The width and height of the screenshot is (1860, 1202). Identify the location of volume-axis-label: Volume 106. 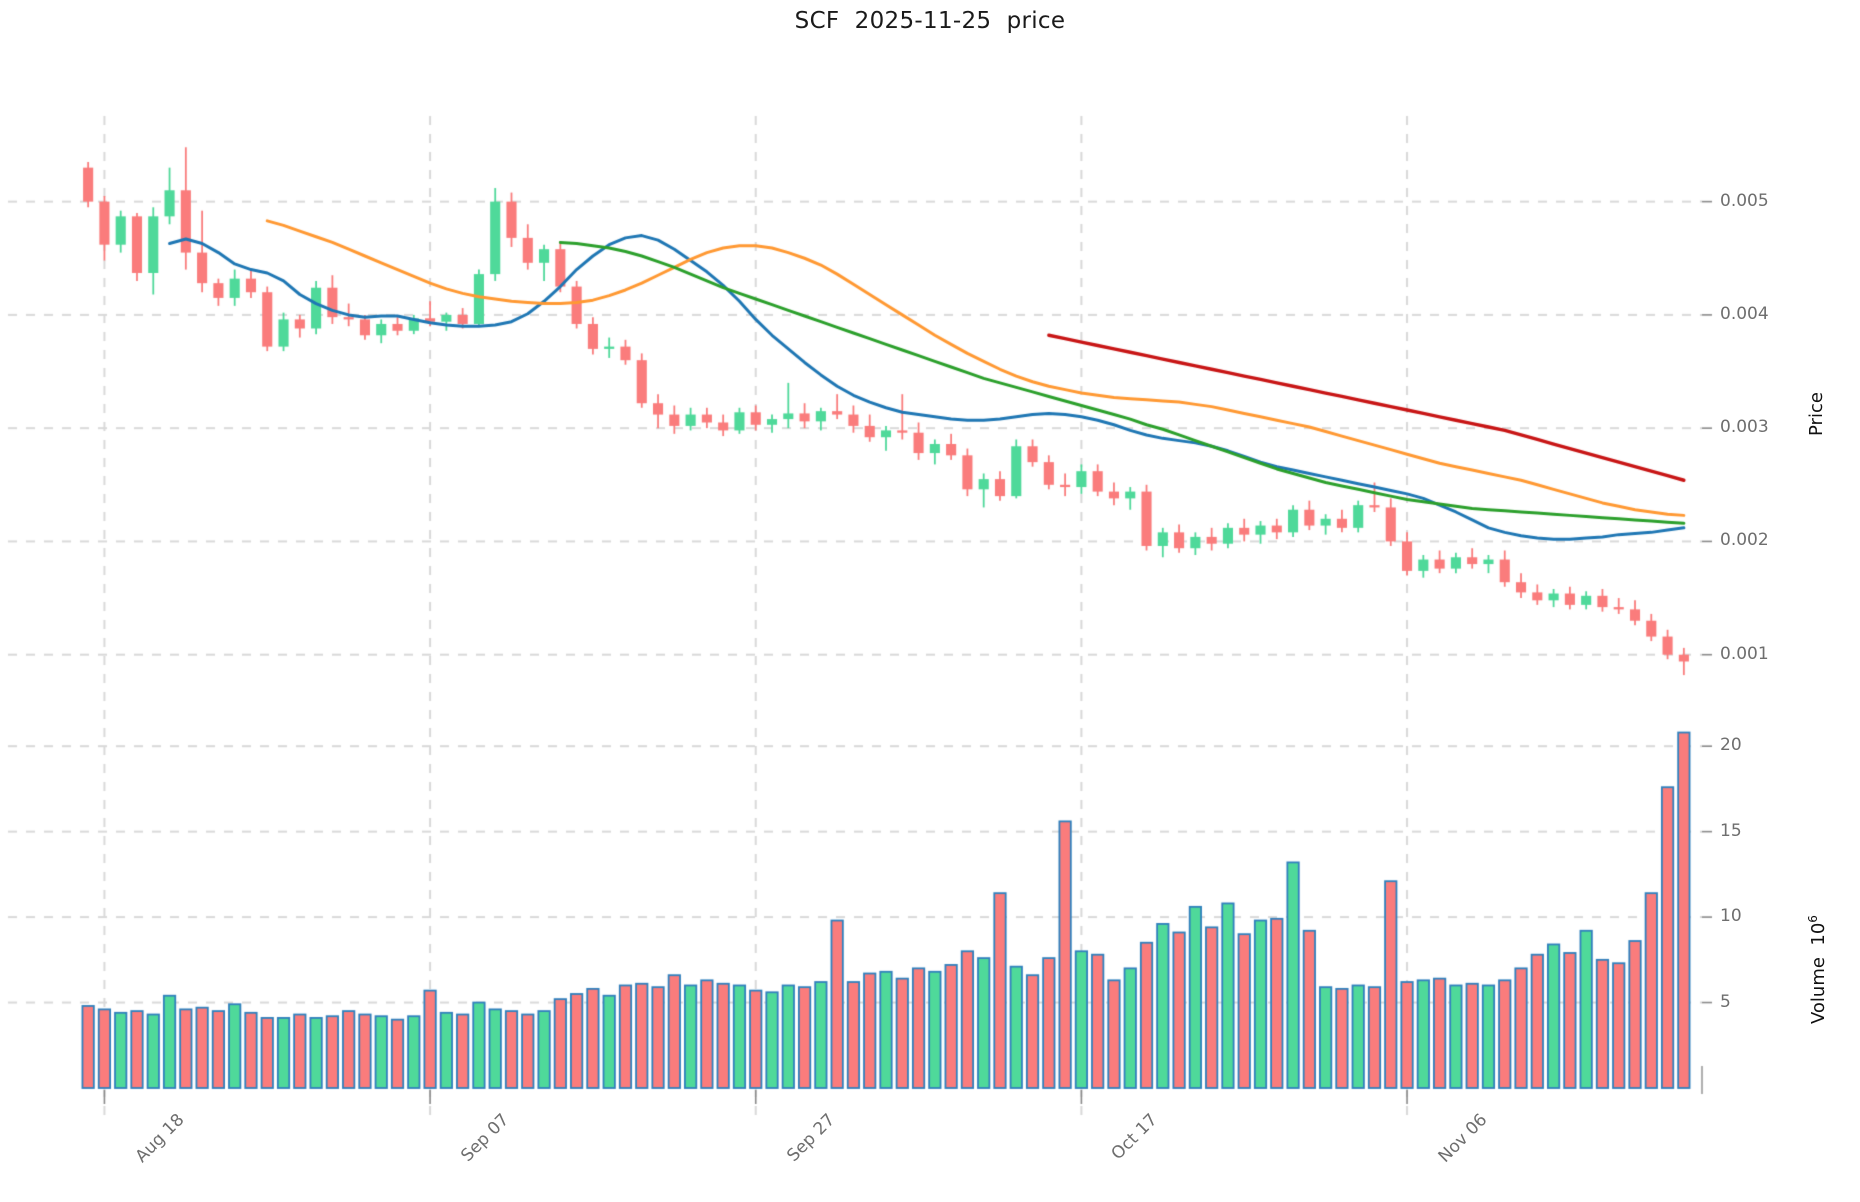
(1817, 969).